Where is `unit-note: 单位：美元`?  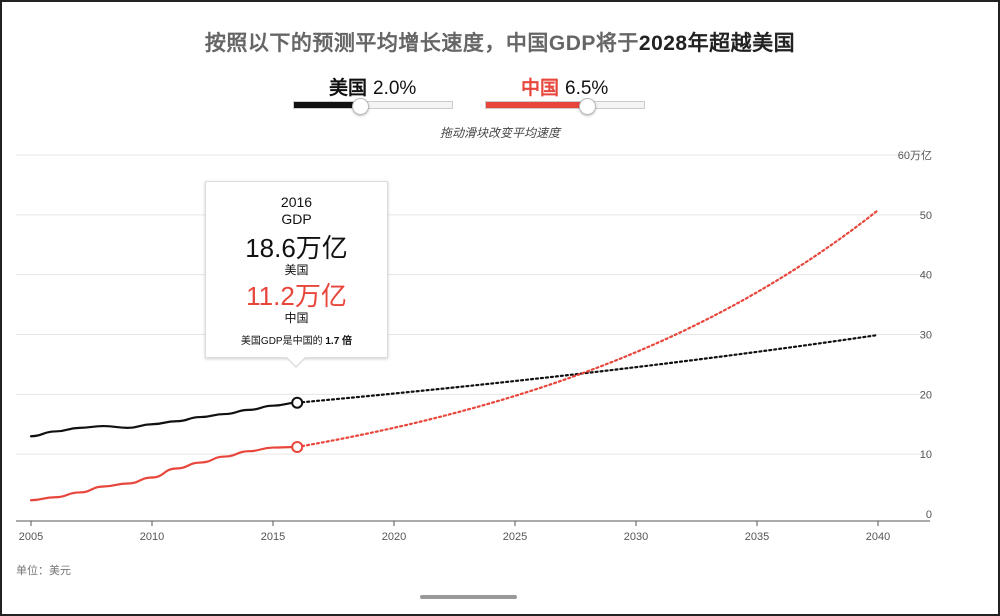 unit-note: 单位：美元 is located at coordinates (43, 571).